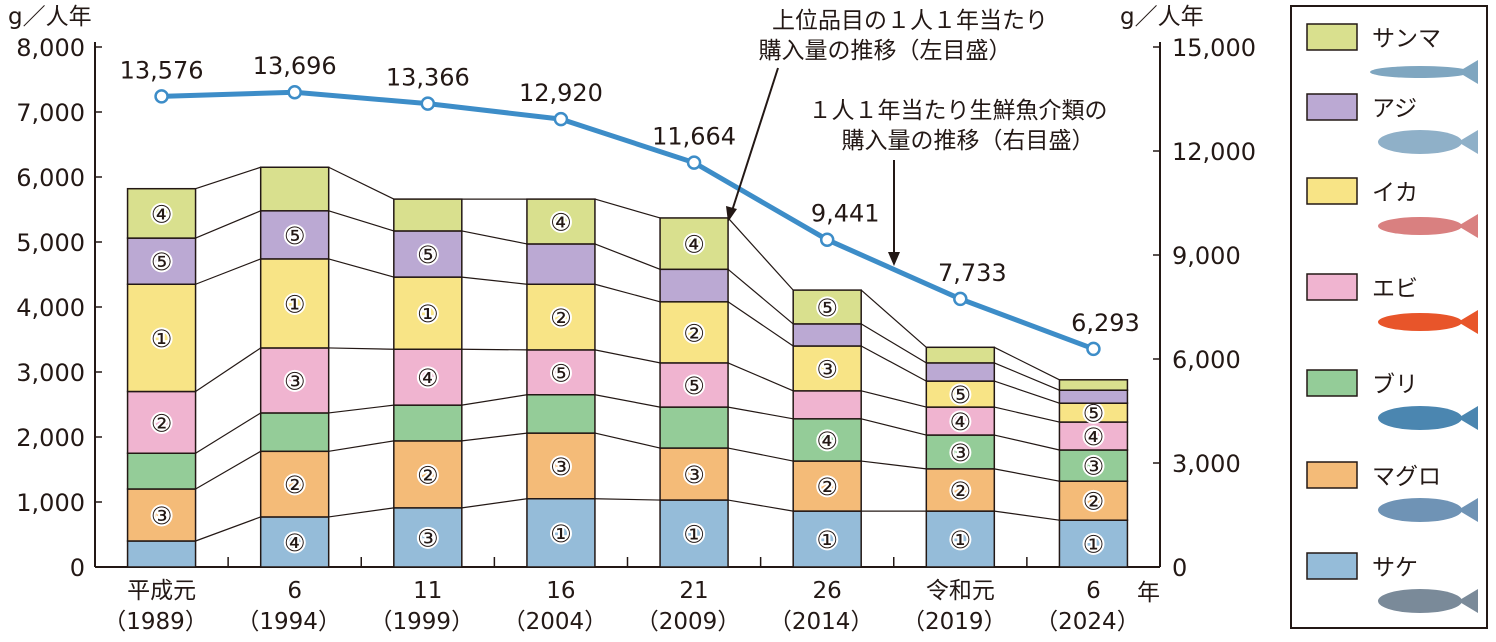 This screenshot has height=642, width=1496. Describe the element at coordinates (821, 622) in the screenshot. I see `x-tick-label-year: （2014）` at that location.